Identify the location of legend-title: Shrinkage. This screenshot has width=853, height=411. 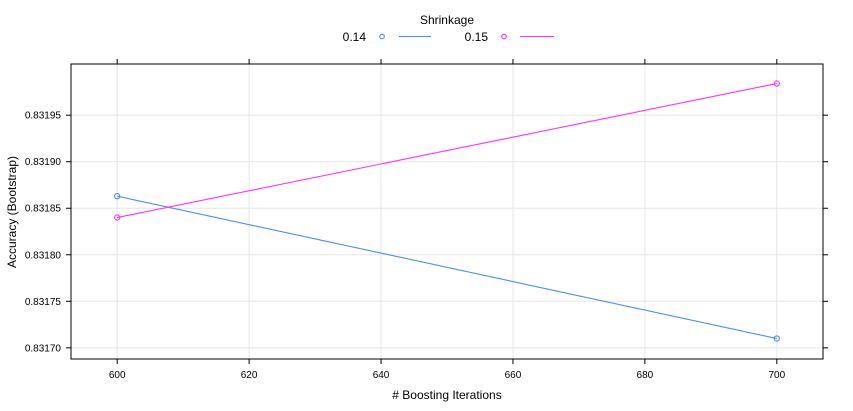
(447, 20).